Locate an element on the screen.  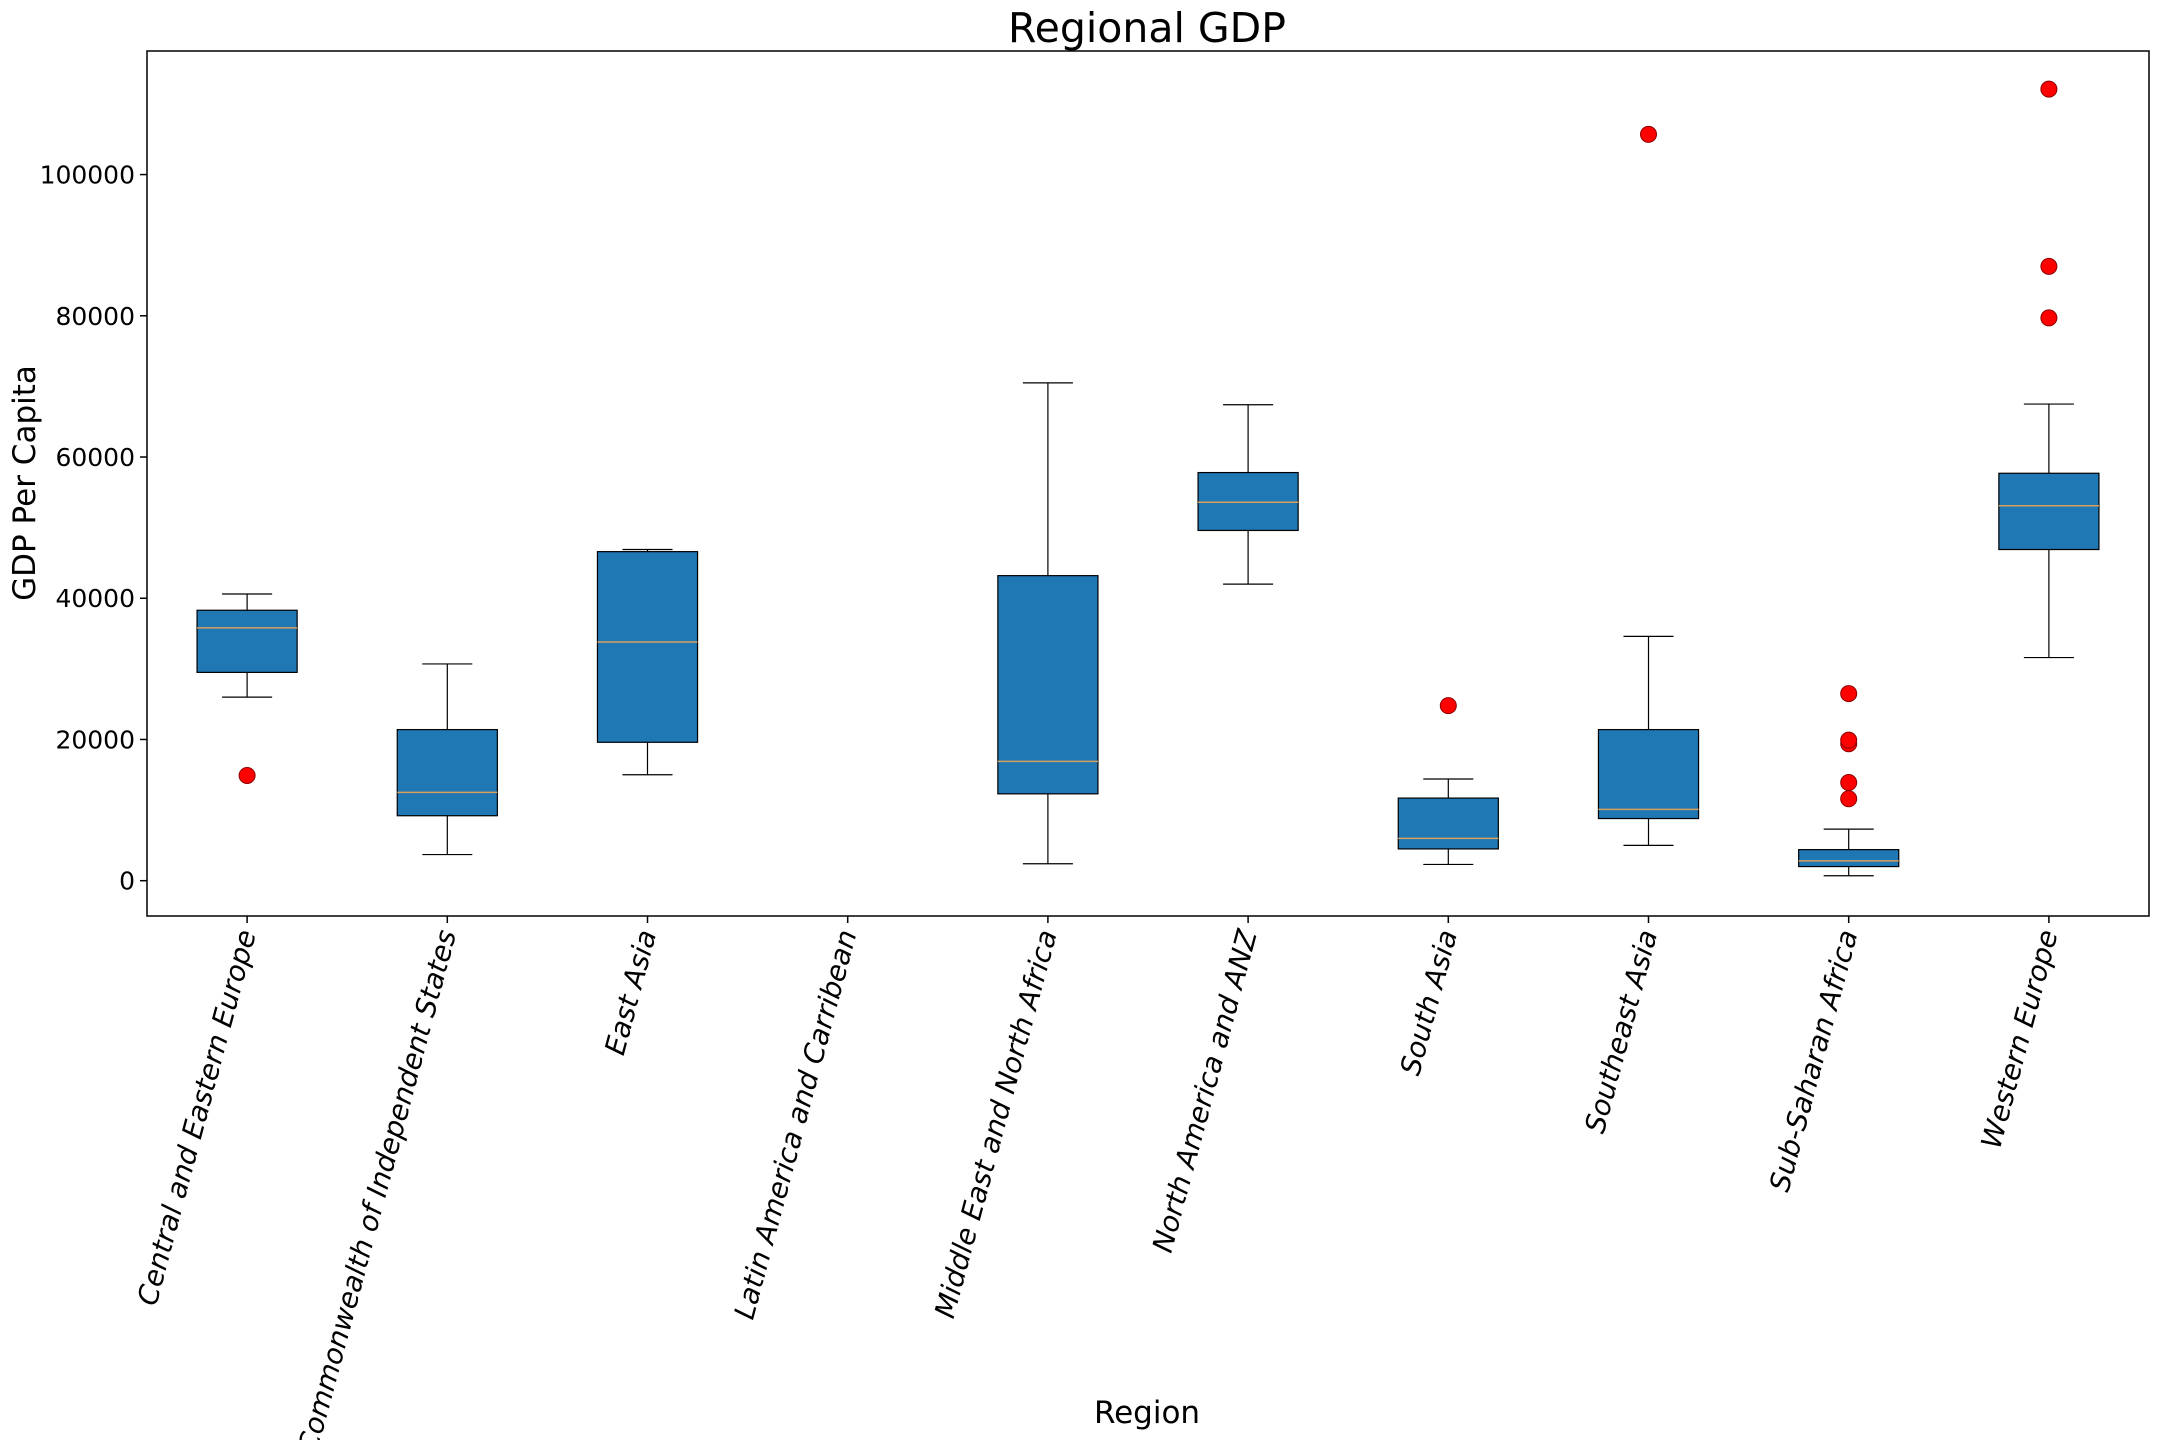
x-axis-label: Region is located at coordinates (1147, 1413).